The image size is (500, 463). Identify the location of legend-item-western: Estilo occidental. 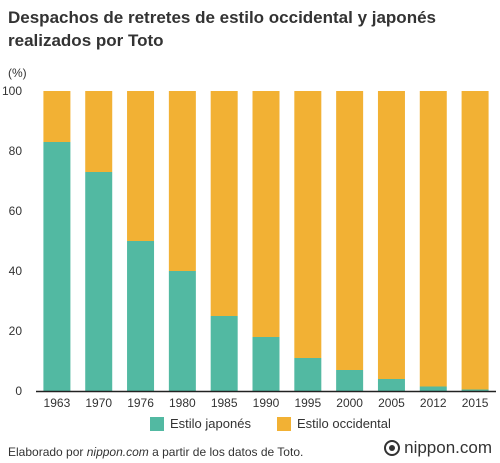
(333, 423).